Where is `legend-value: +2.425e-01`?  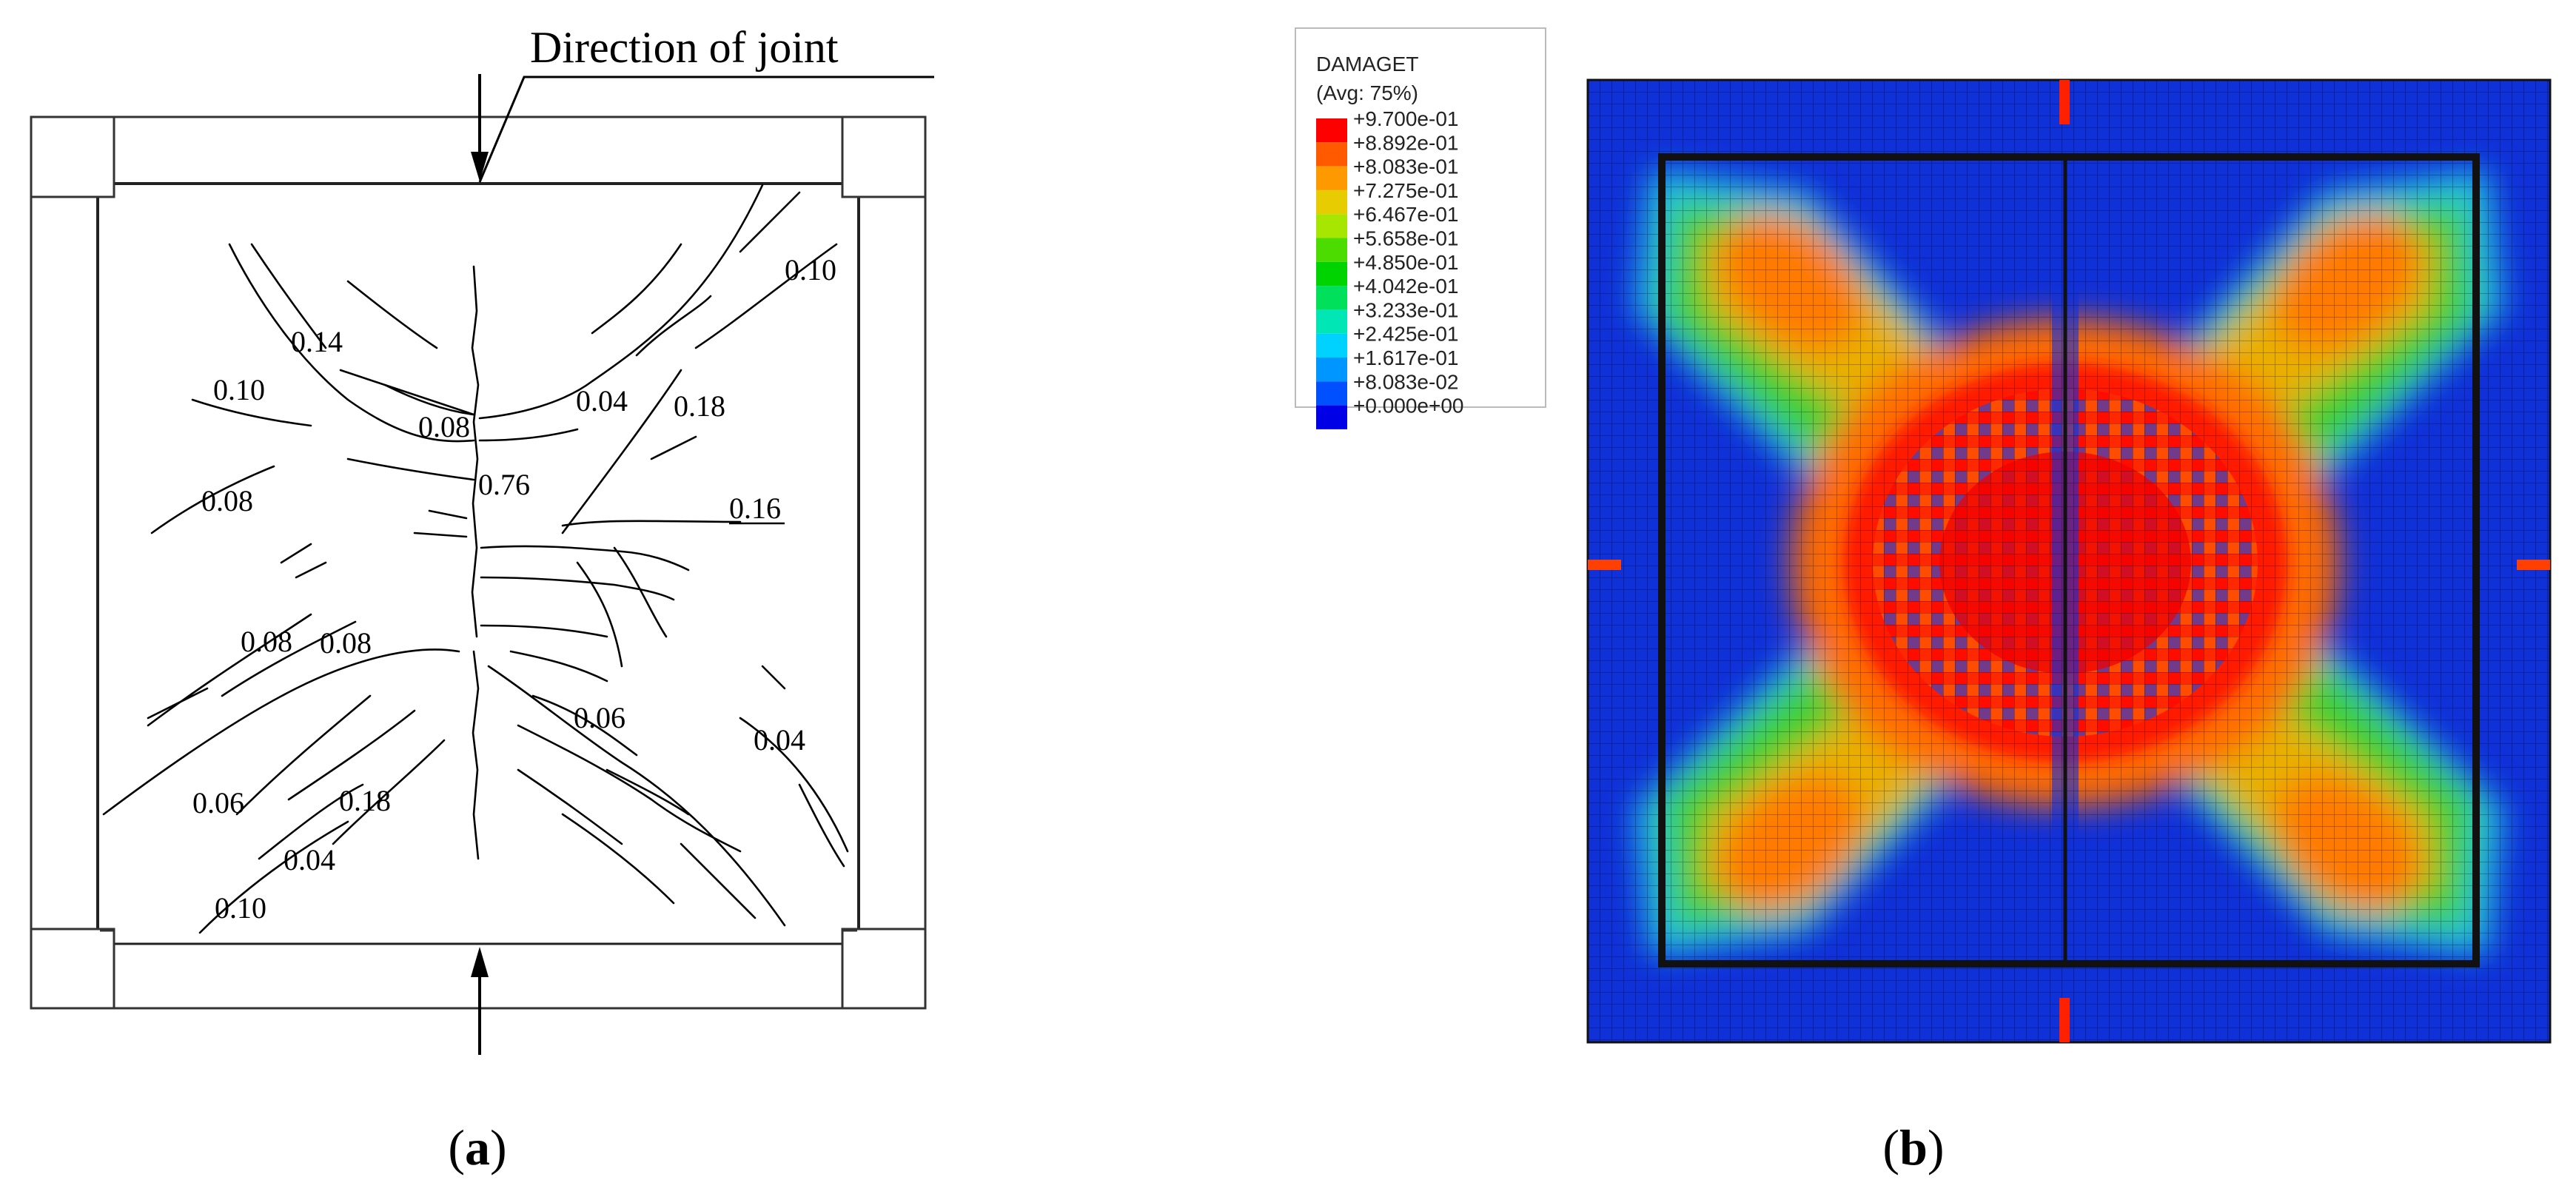 legend-value: +2.425e-01 is located at coordinates (1405, 334).